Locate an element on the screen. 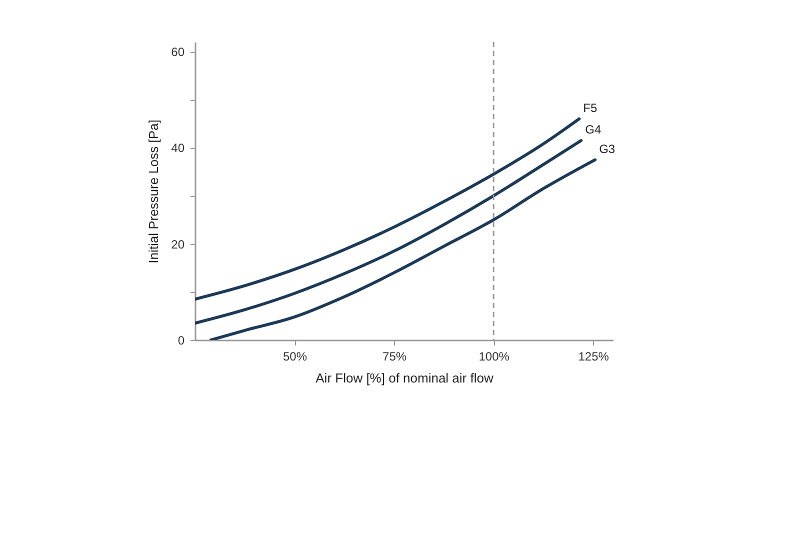 This screenshot has width=800, height=559. y-tick-label: 20 is located at coordinates (178, 244).